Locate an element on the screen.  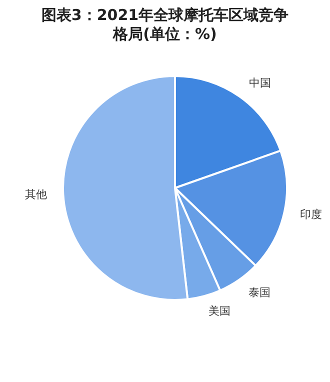
slice-label: 印度 is located at coordinates (311, 214).